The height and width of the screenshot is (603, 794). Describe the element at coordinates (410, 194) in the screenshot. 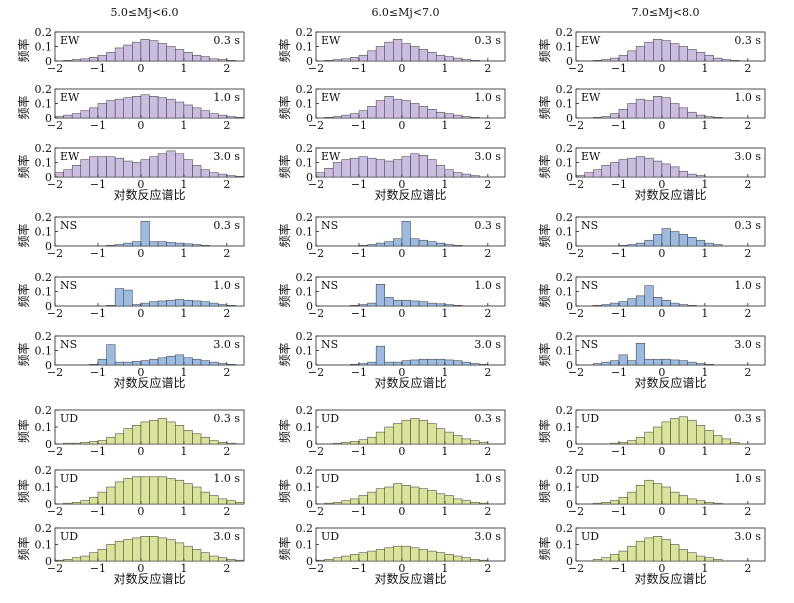

I see `x-axis-label: 对数反应谱比` at that location.